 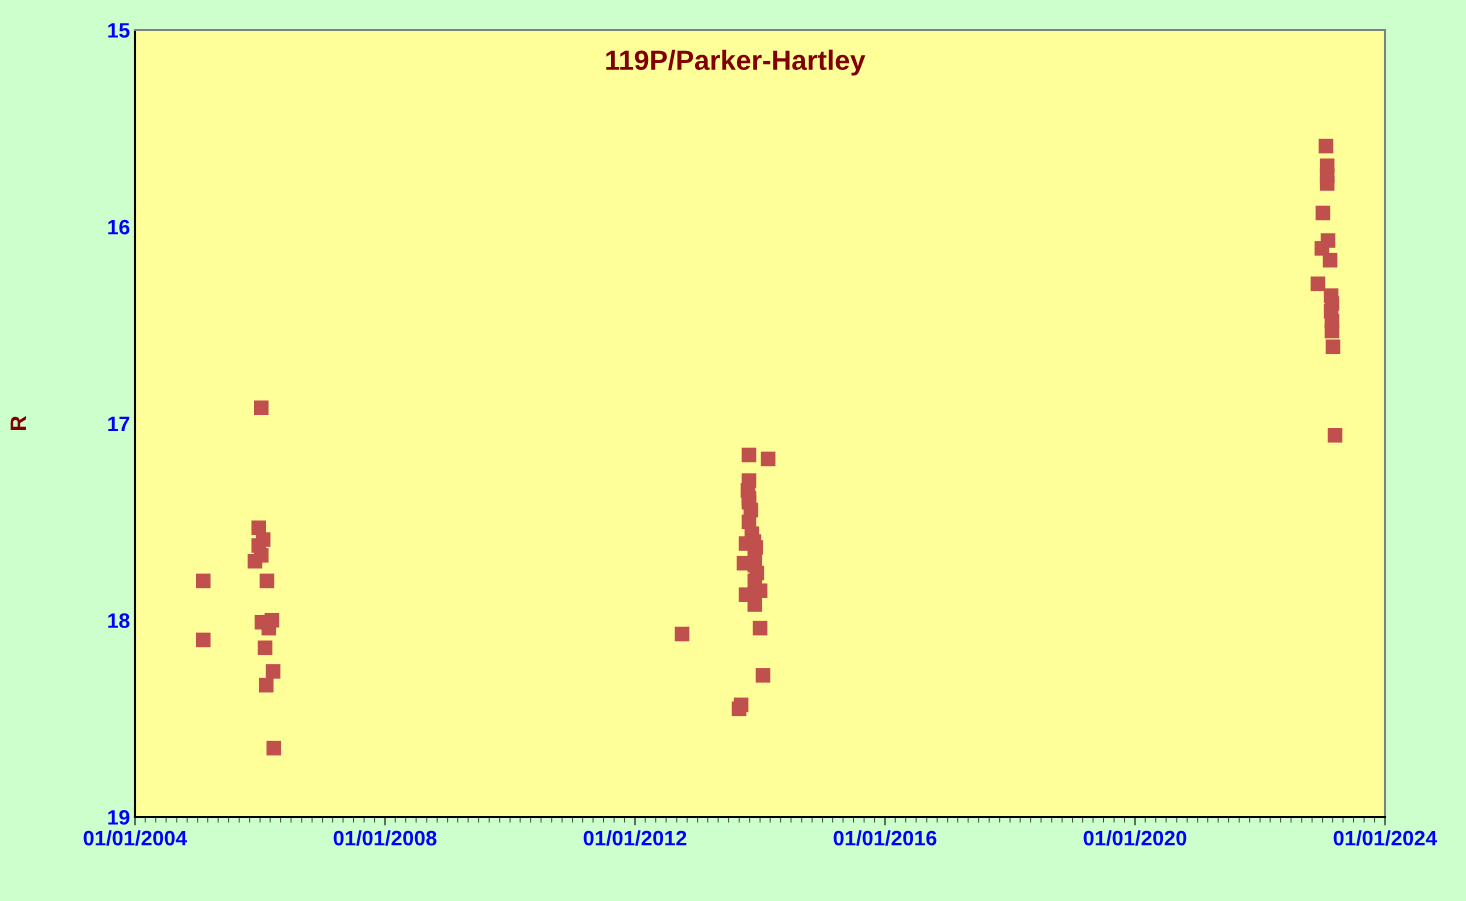 What do you see at coordinates (885, 838) in the screenshot?
I see `x-tick-label: 01/01/2016` at bounding box center [885, 838].